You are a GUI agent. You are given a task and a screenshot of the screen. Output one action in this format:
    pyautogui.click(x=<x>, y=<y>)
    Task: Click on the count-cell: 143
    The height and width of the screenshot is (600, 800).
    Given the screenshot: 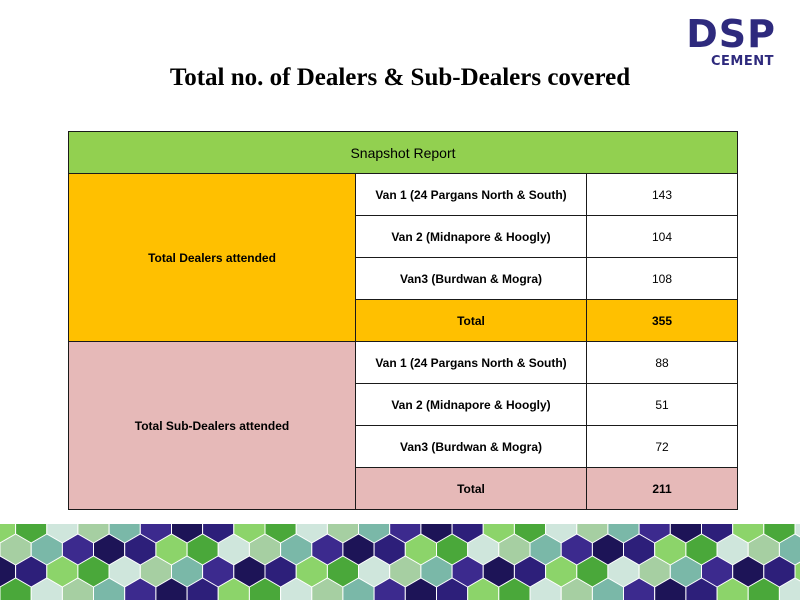 What is the action you would take?
    pyautogui.click(x=662, y=194)
    